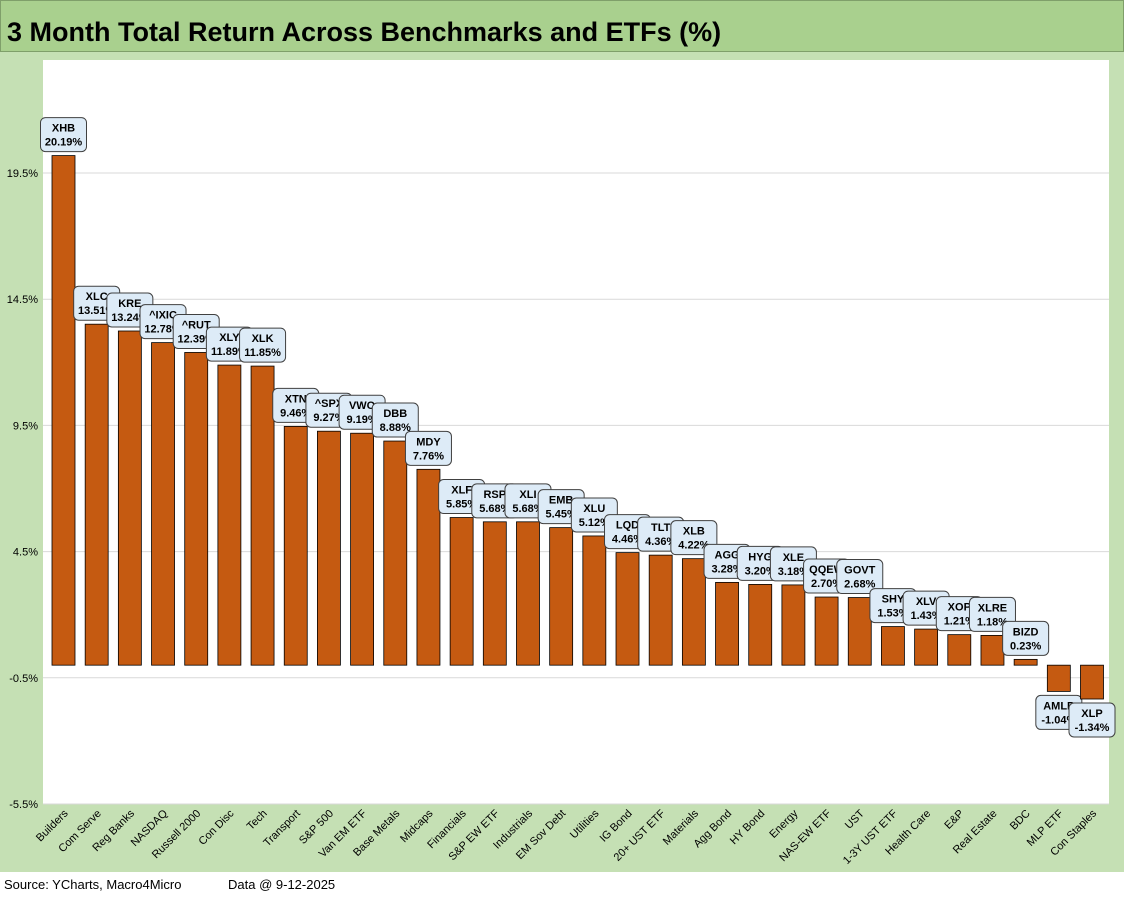  I want to click on ticker-label: XHB, so click(63, 129).